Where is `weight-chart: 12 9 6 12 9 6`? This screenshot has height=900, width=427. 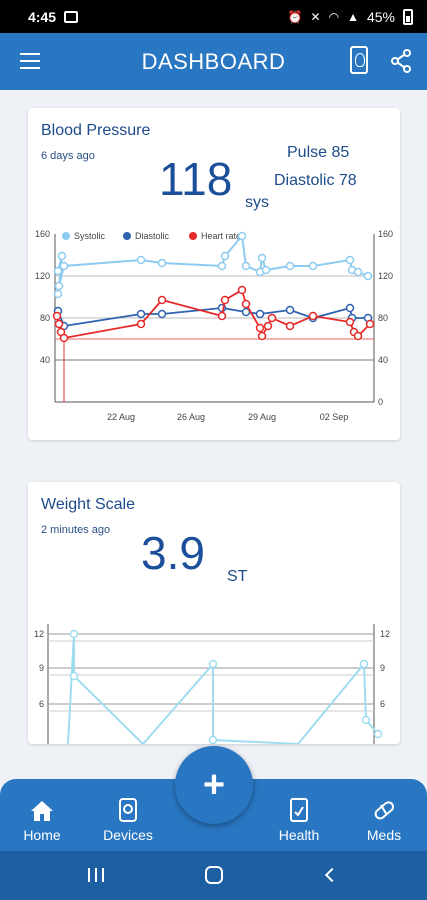 weight-chart: 12 9 6 12 9 6 is located at coordinates (212, 684).